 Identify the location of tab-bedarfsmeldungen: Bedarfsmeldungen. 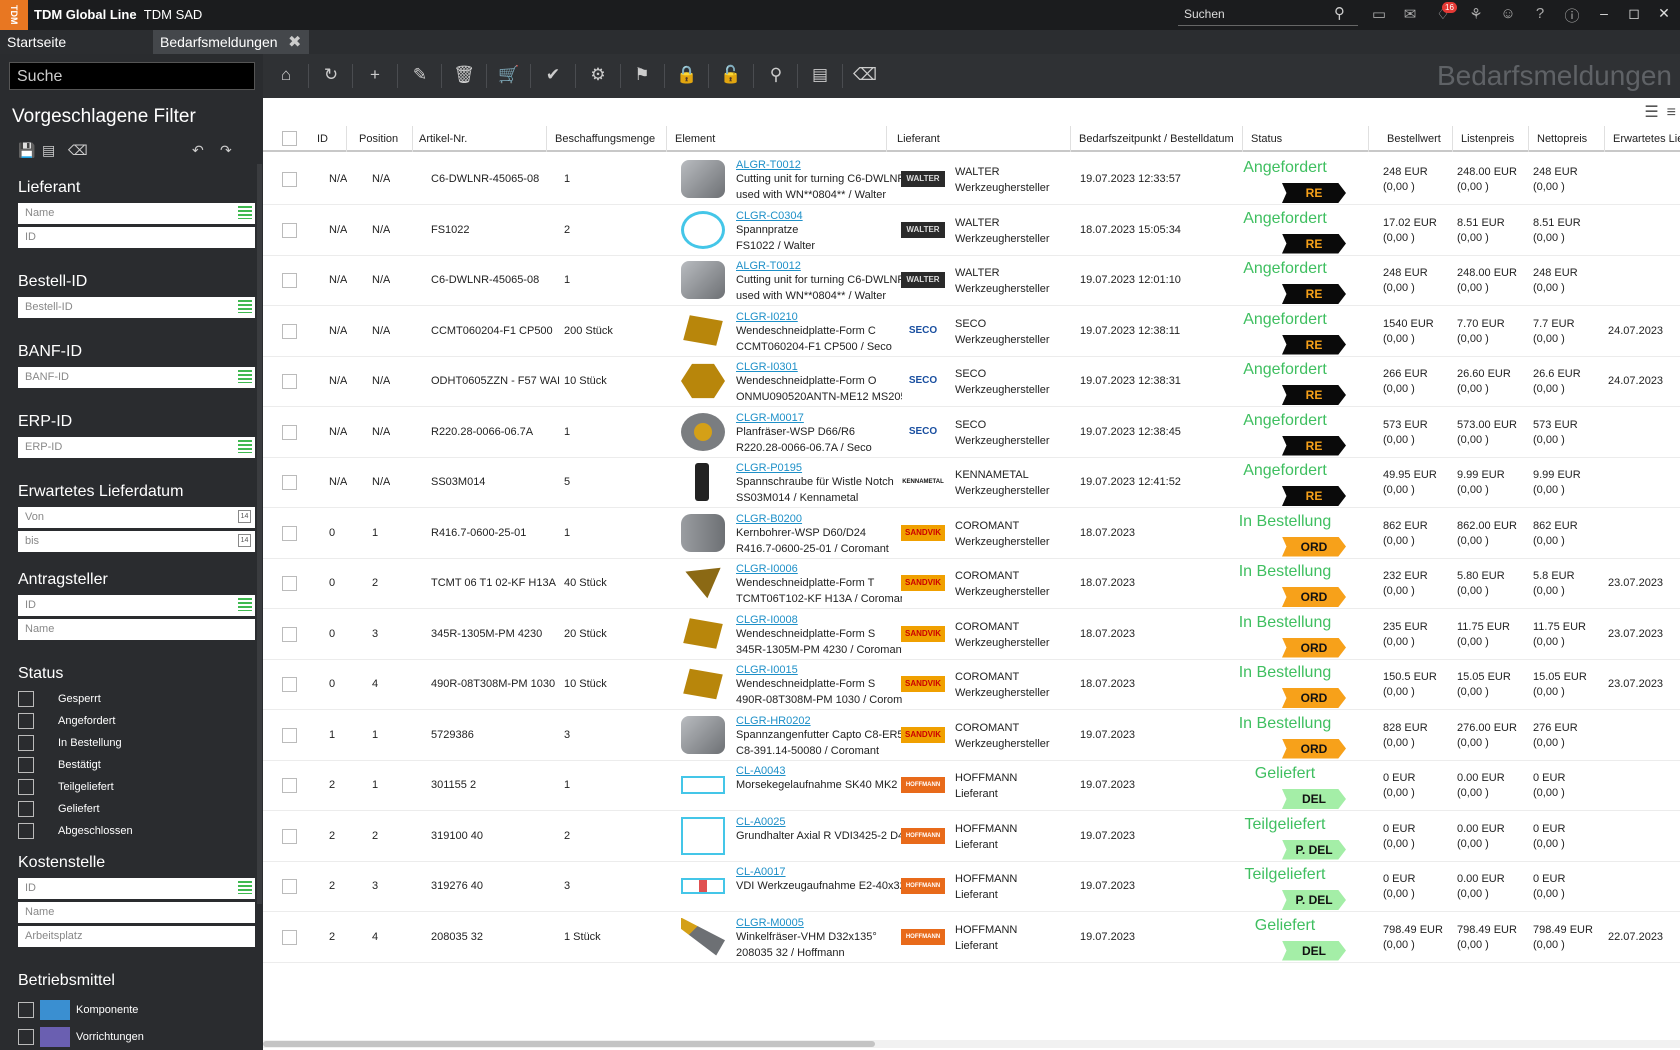
(231, 42).